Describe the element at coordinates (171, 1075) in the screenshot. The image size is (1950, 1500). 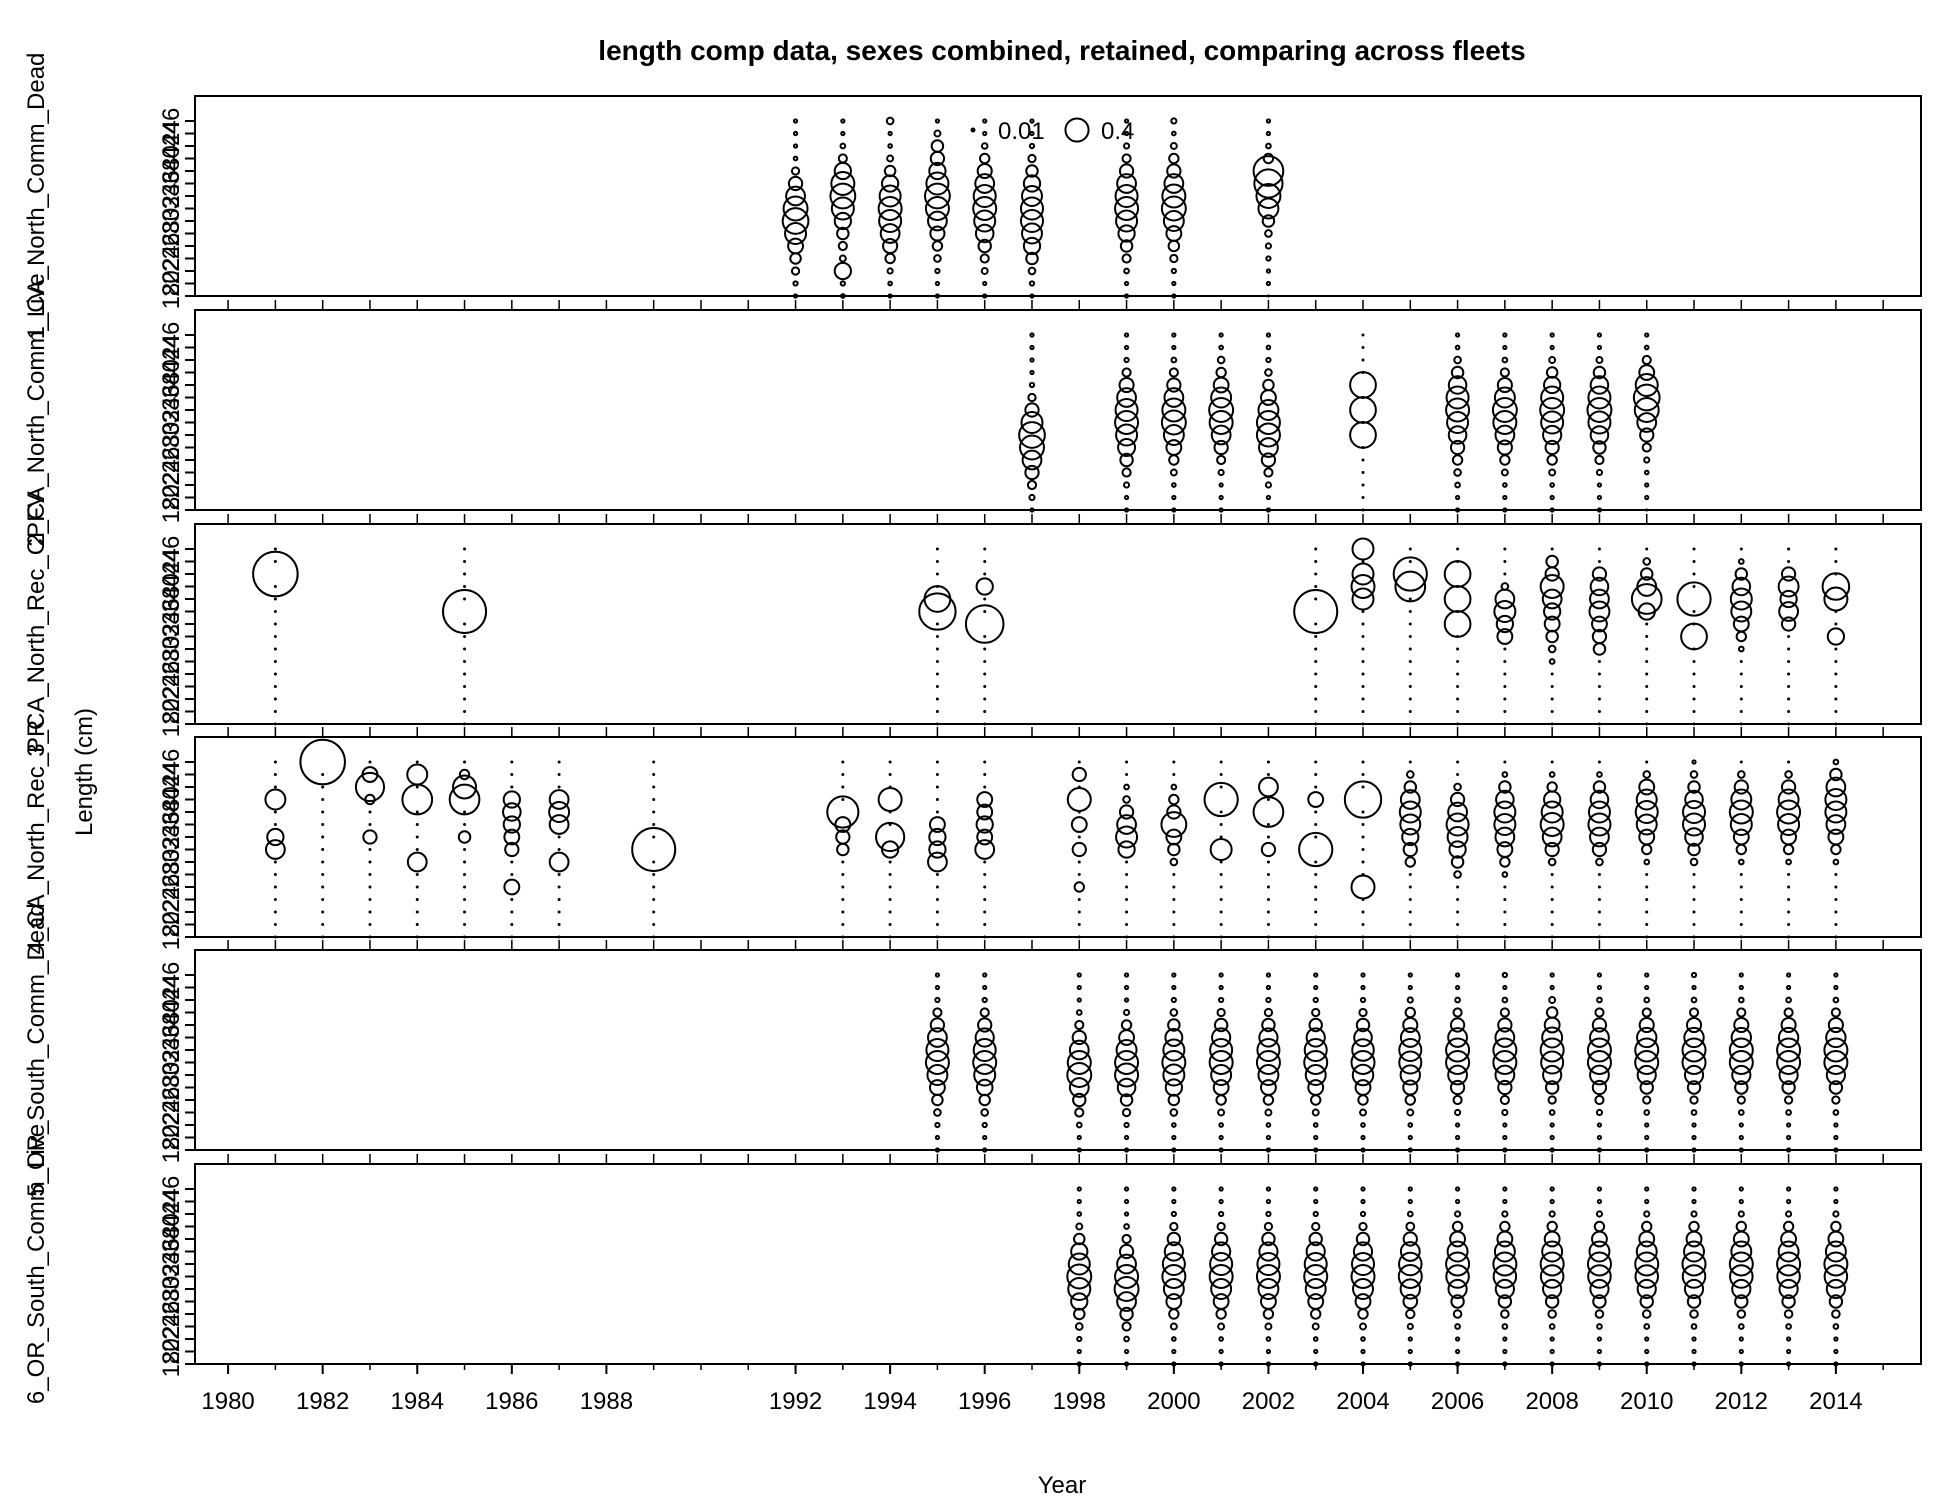
I see `y-tick-label: 30` at that location.